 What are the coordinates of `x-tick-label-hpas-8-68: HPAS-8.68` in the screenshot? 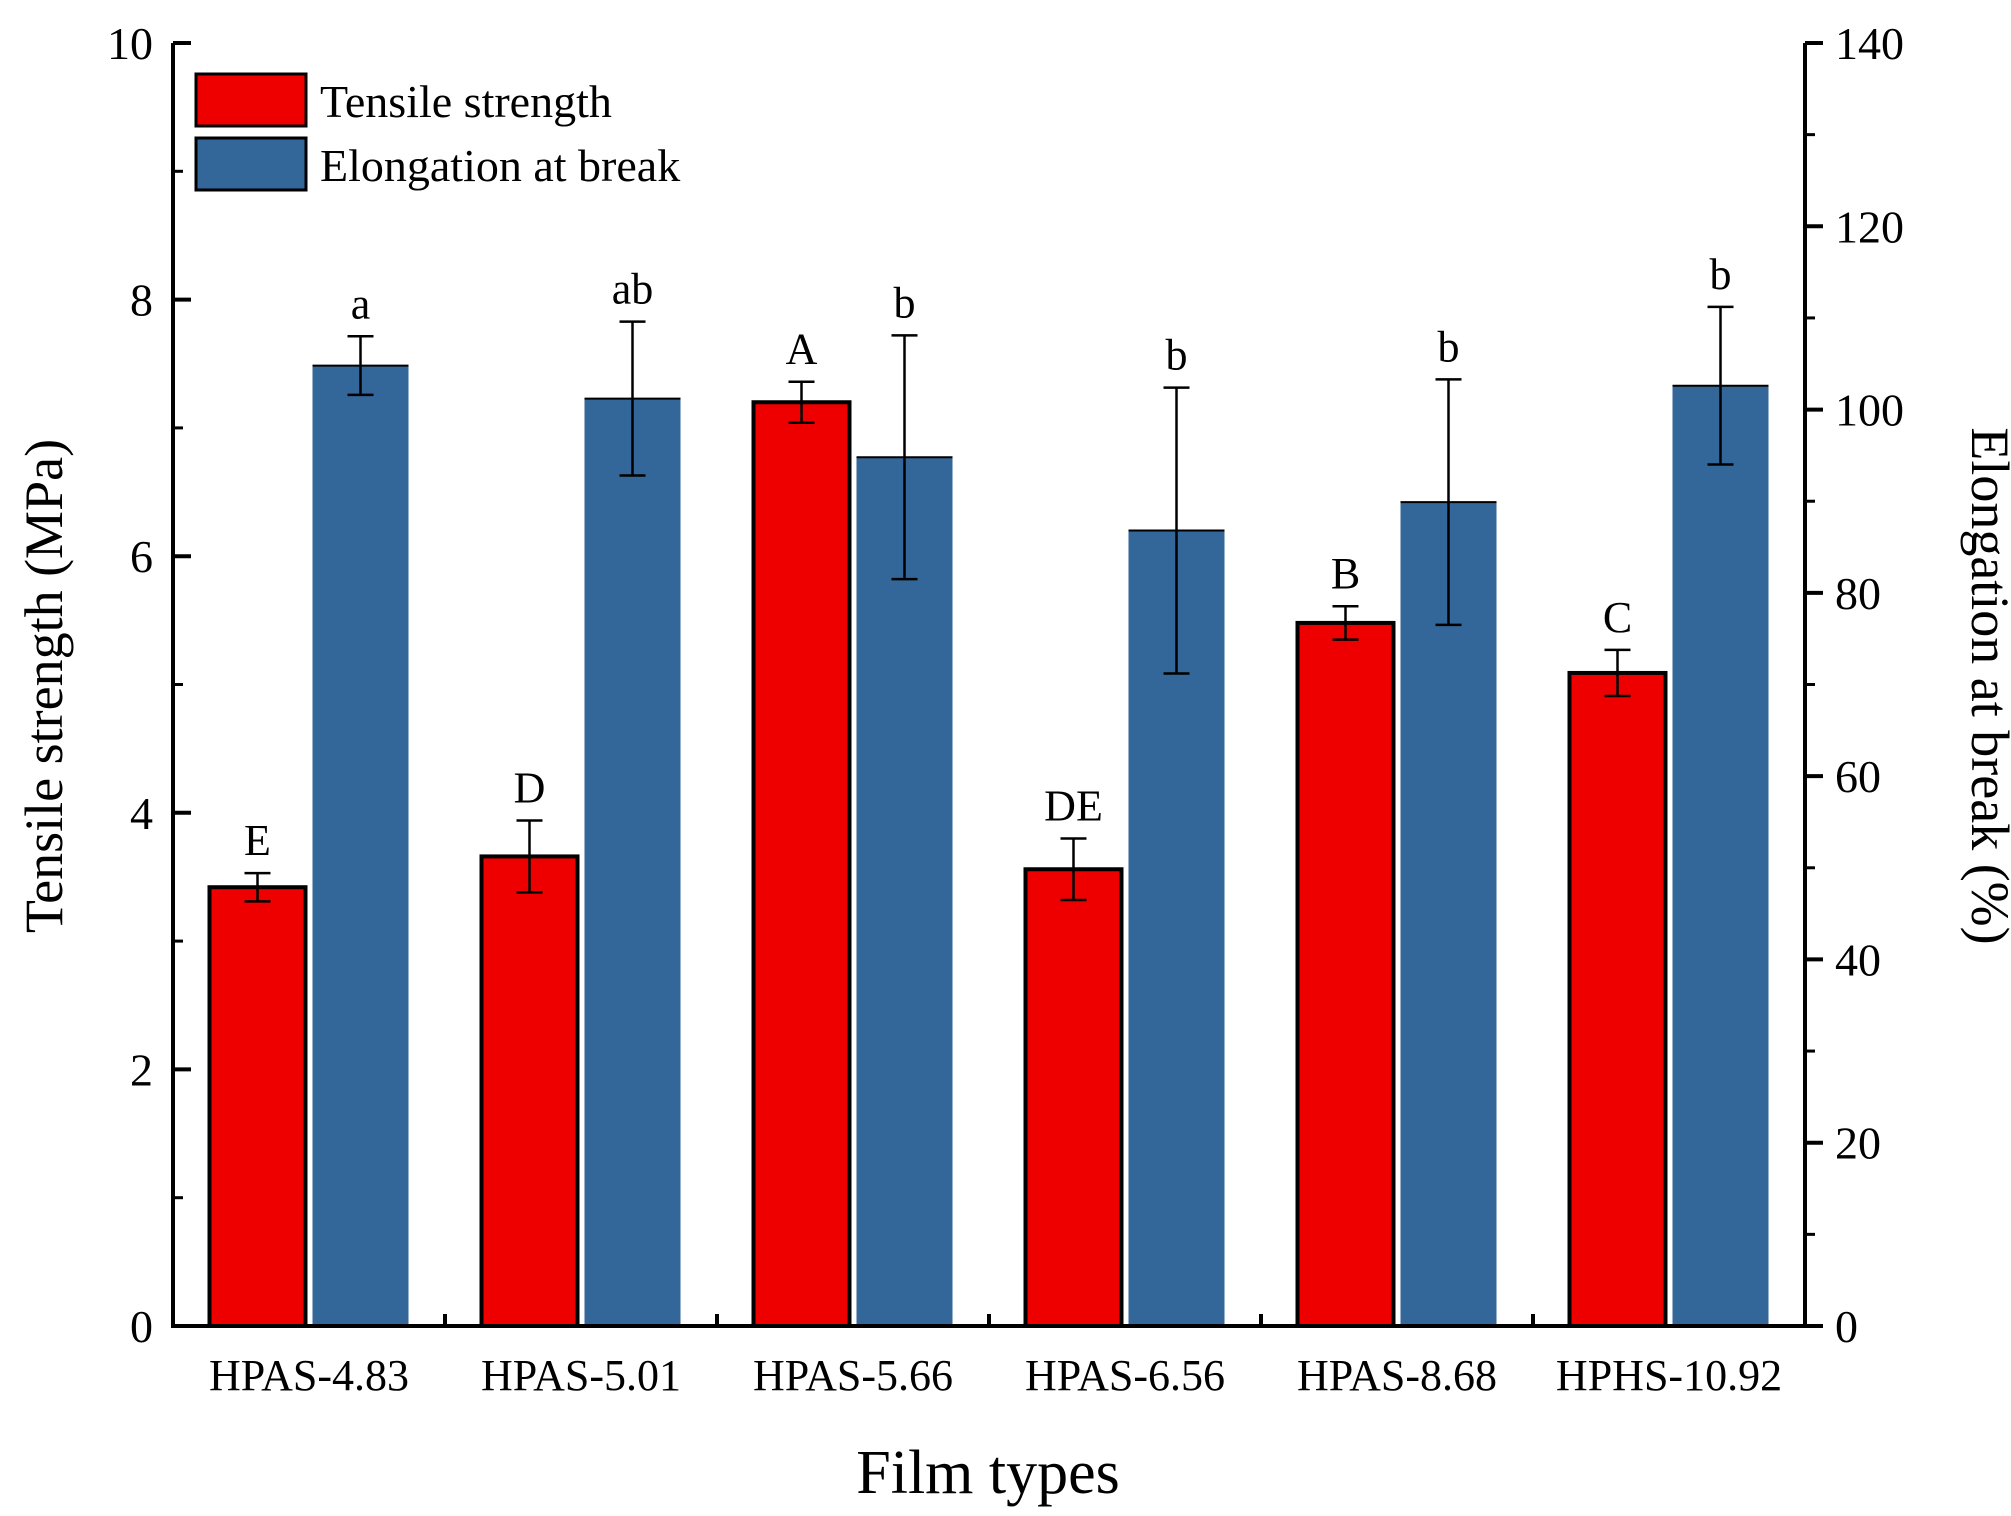 It's located at (1397, 1375).